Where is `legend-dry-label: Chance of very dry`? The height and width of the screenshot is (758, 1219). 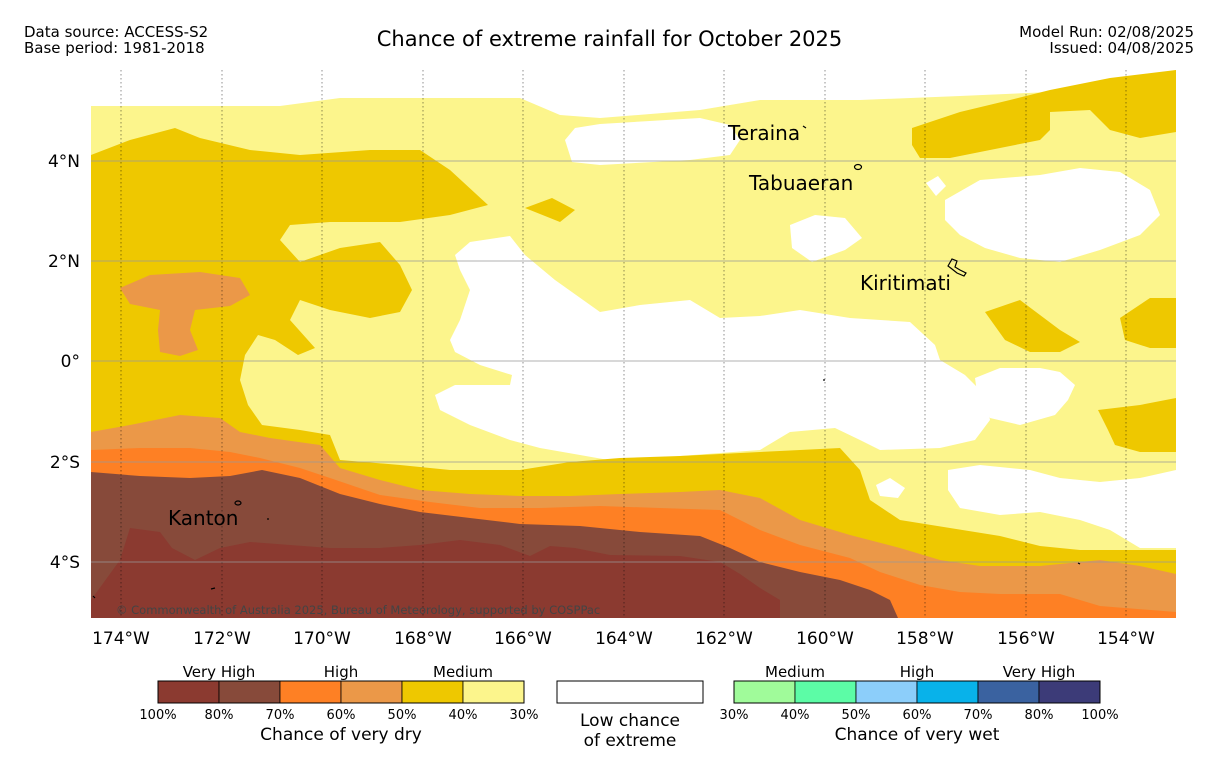
legend-dry-label: Chance of very dry is located at coordinates (341, 735).